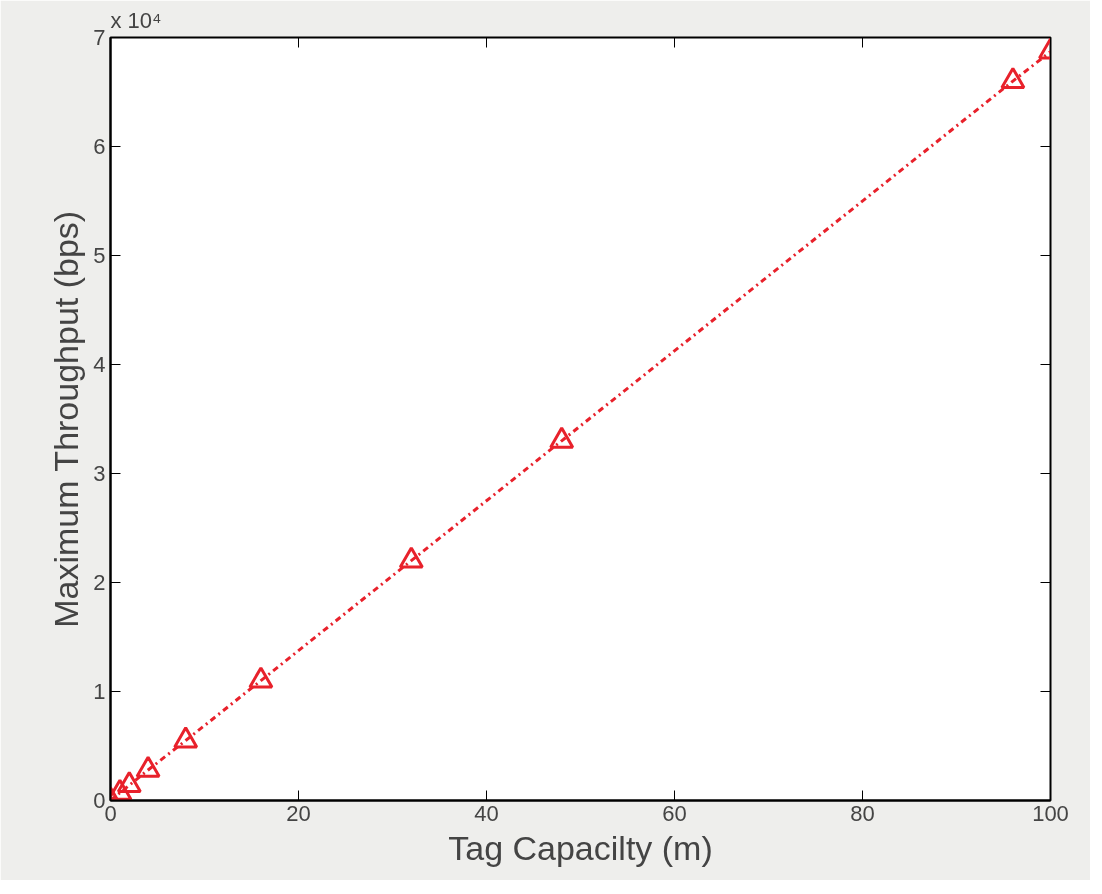 This screenshot has width=1102, height=894. I want to click on y-tick-label: 5, so click(99, 255).